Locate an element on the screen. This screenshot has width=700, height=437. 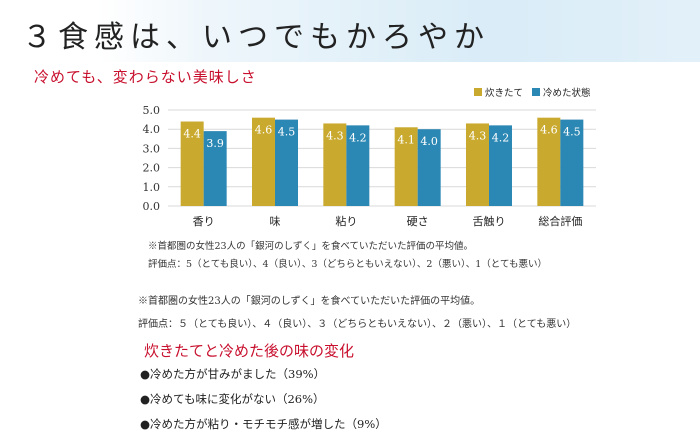
survey-note: ※首都圏の女性23人の「銀河のしずく」を食べていただいた評価の平均値。 is located at coordinates (309, 301).